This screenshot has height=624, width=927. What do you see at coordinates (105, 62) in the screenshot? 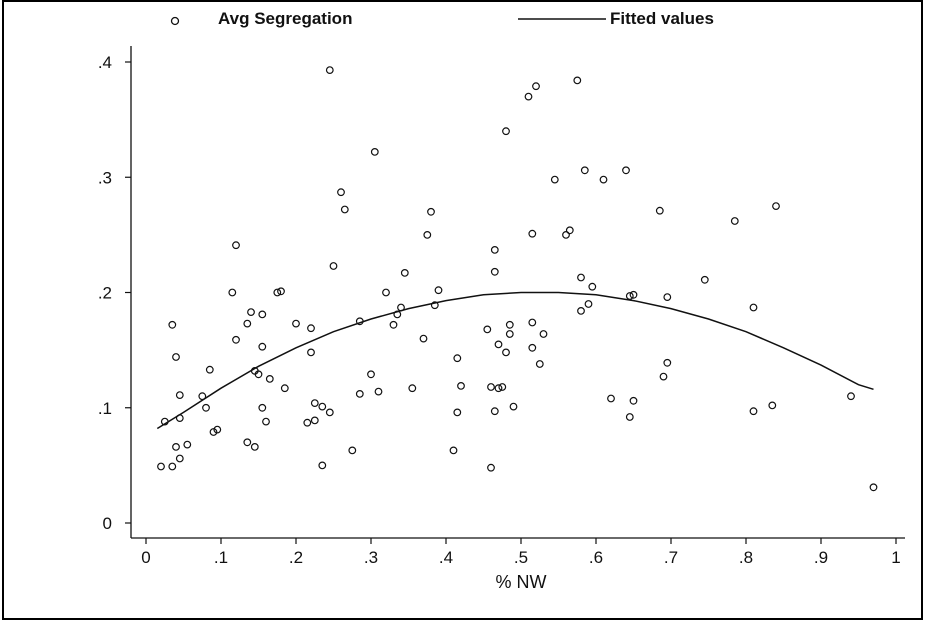
I see `y-tick-label: .4` at bounding box center [105, 62].